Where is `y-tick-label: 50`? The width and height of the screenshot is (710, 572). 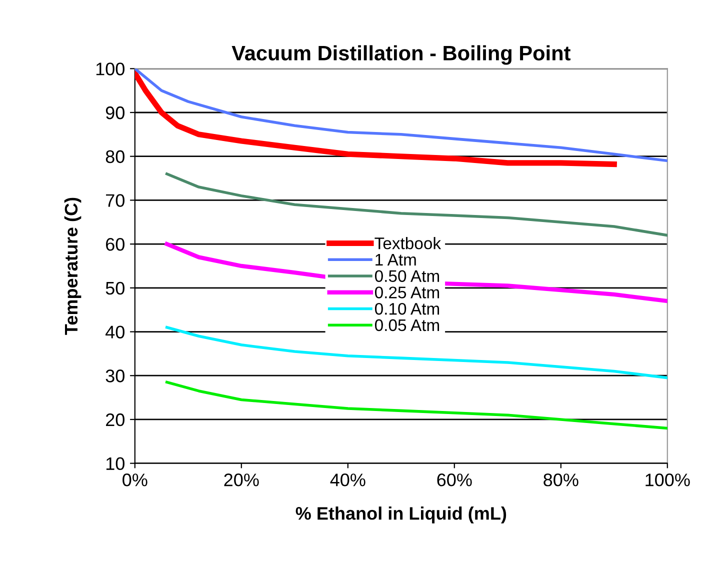 y-tick-label: 50 is located at coordinates (115, 288).